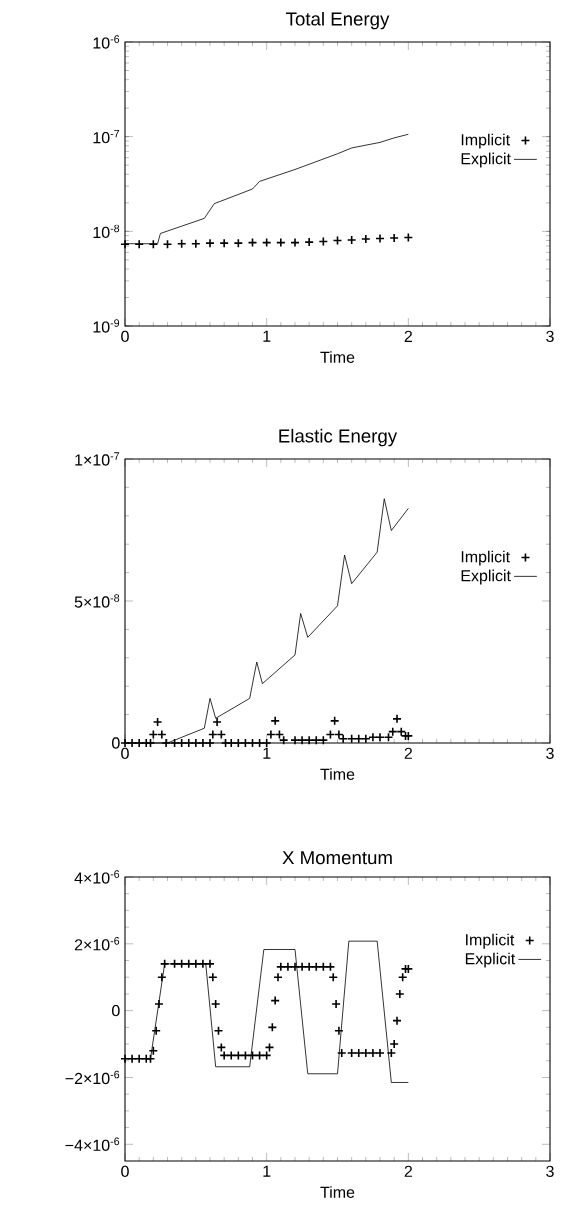 The width and height of the screenshot is (571, 1220). Describe the element at coordinates (338, 20) in the screenshot. I see `chart-title: Total Energy` at that location.